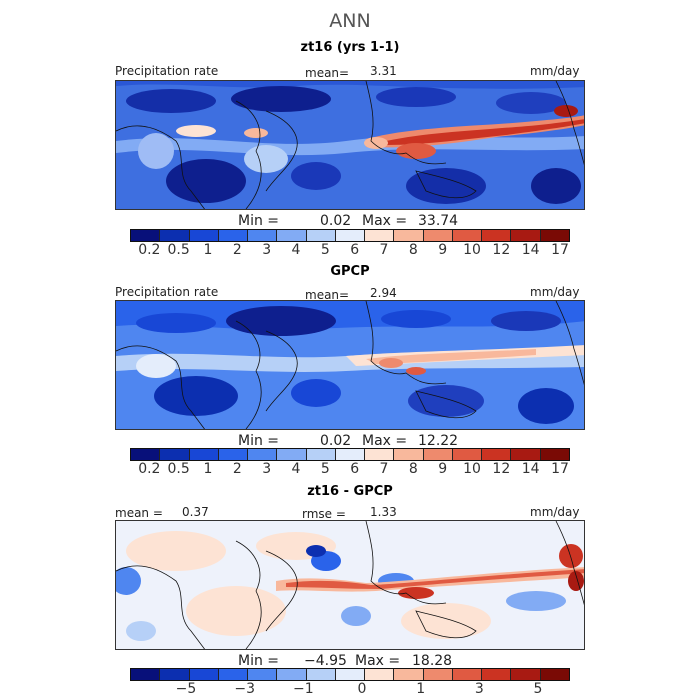 The width and height of the screenshot is (700, 700). What do you see at coordinates (327, 295) in the screenshot?
I see `panel-obs-mean-label: mean=` at bounding box center [327, 295].